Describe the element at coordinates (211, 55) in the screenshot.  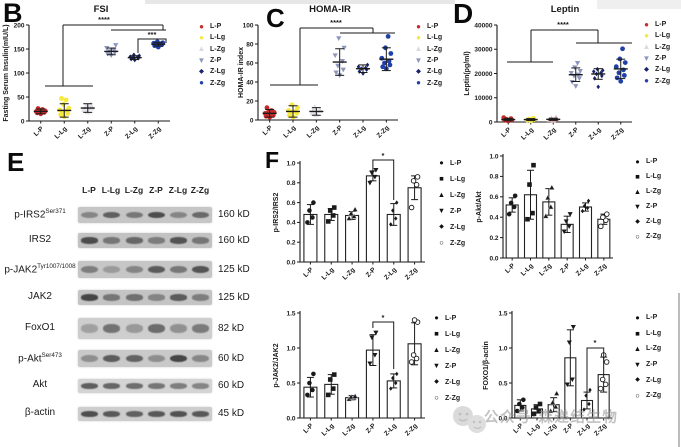
I see `fsi-legend: ● L-P ● L-Lg ▲ L-Zg ▼ Z-P ◆ Z-Lg ● Z-Zg` at that location.